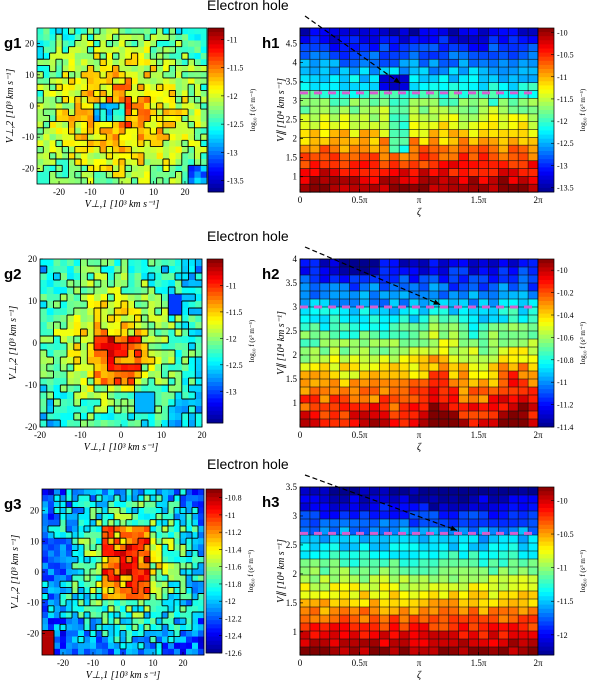 The image size is (596, 687). Describe the element at coordinates (231, 391) in the screenshot. I see `colorbar-tick-label: -13` at that location.